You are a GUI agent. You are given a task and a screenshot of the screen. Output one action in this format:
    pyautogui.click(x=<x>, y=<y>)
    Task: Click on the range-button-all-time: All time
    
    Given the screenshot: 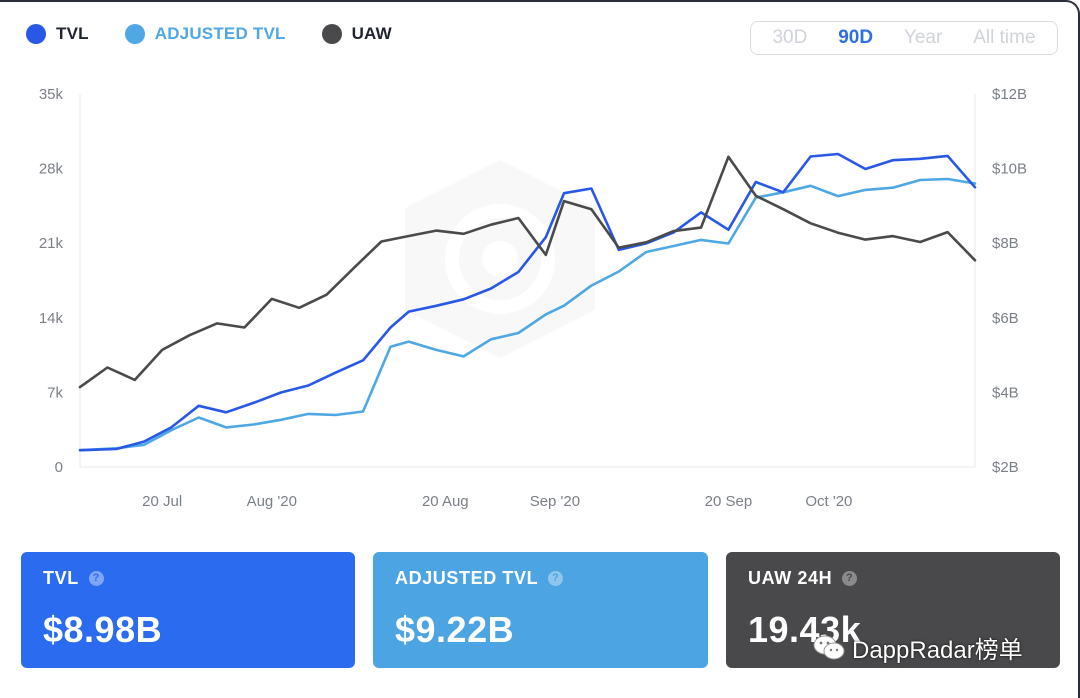 What is the action you would take?
    pyautogui.click(x=1004, y=37)
    